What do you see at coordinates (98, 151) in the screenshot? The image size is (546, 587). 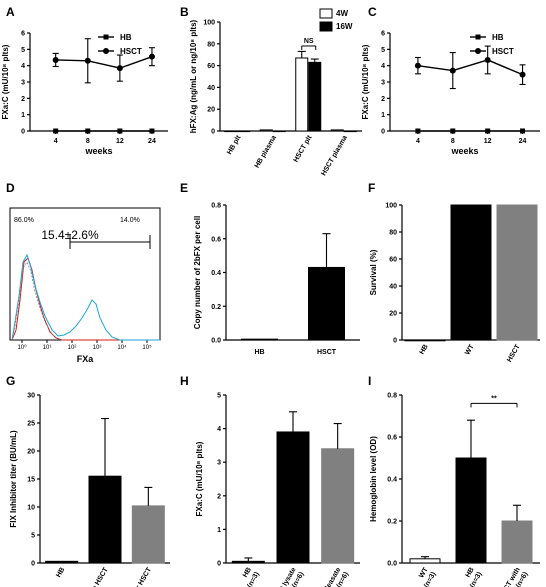 I see `panel-a-x-axis-title: weeks` at bounding box center [98, 151].